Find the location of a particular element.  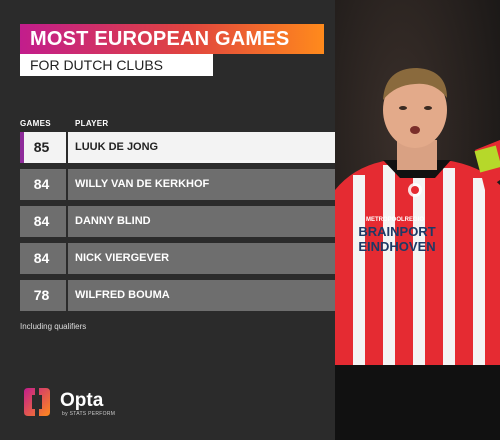

sponsor-small-text: METROPOOLREGIO is located at coordinates (395, 220).